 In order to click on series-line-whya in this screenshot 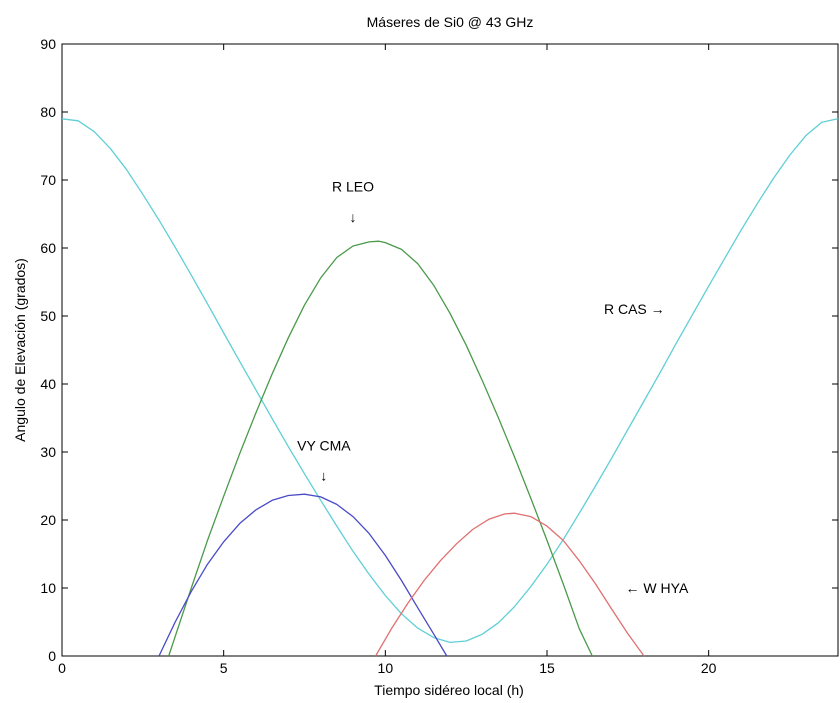, I will do `click(510, 584)`.